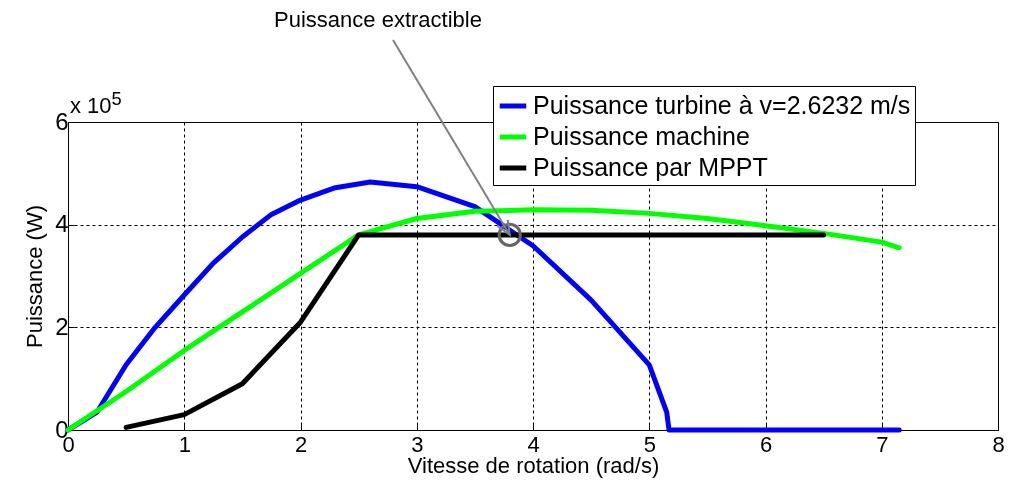 Image resolution: width=1016 pixels, height=499 pixels. What do you see at coordinates (766, 444) in the screenshot?
I see `x-tick-label: 6` at bounding box center [766, 444].